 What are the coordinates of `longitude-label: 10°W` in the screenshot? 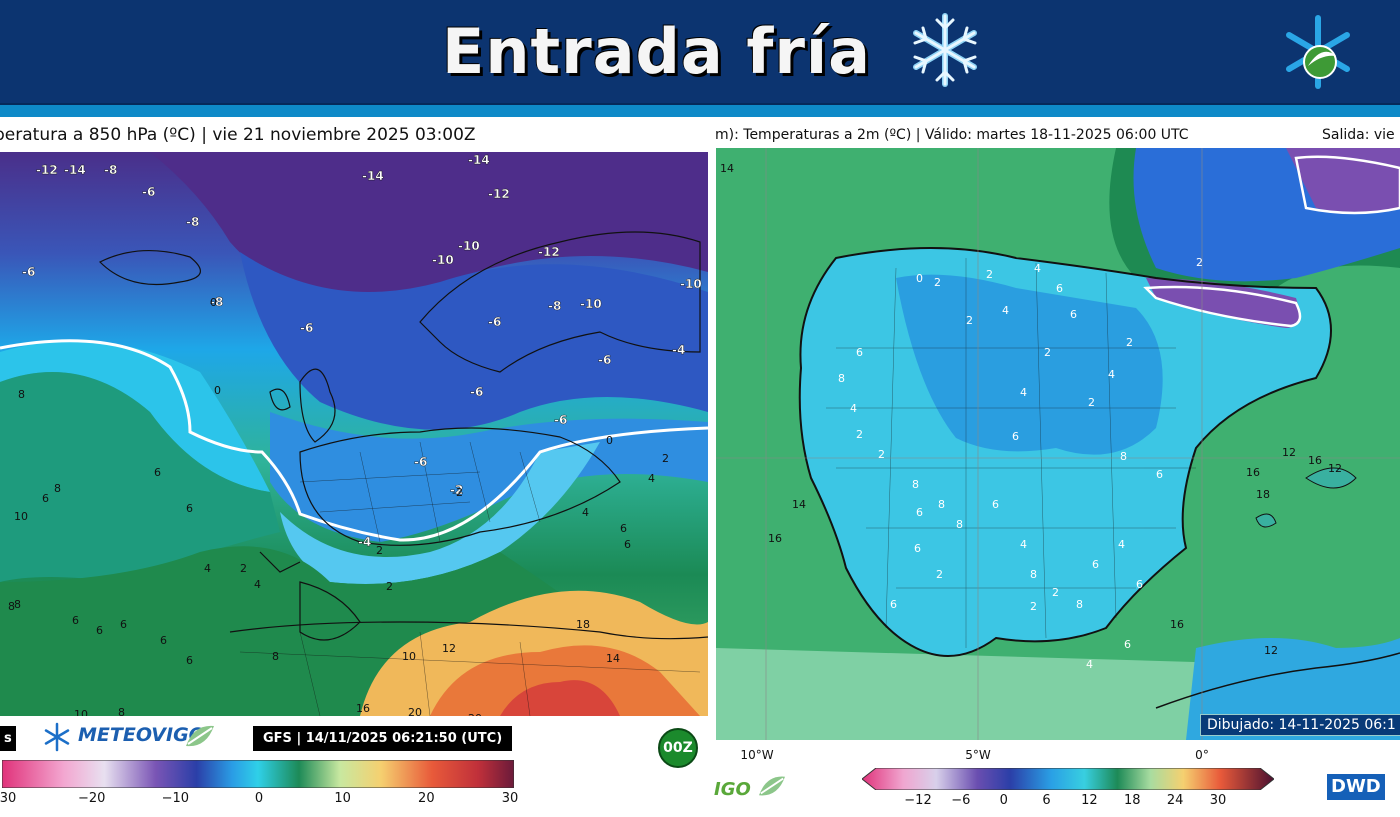 It's located at (757, 755).